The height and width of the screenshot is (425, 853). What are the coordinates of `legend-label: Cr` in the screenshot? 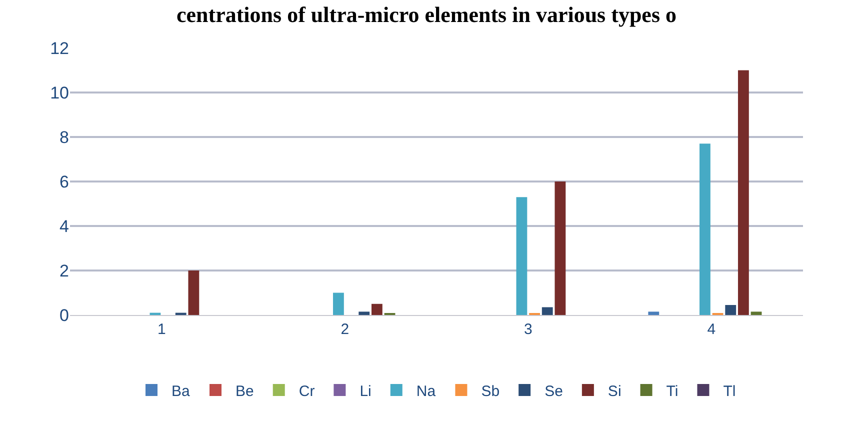 It's located at (306, 391).